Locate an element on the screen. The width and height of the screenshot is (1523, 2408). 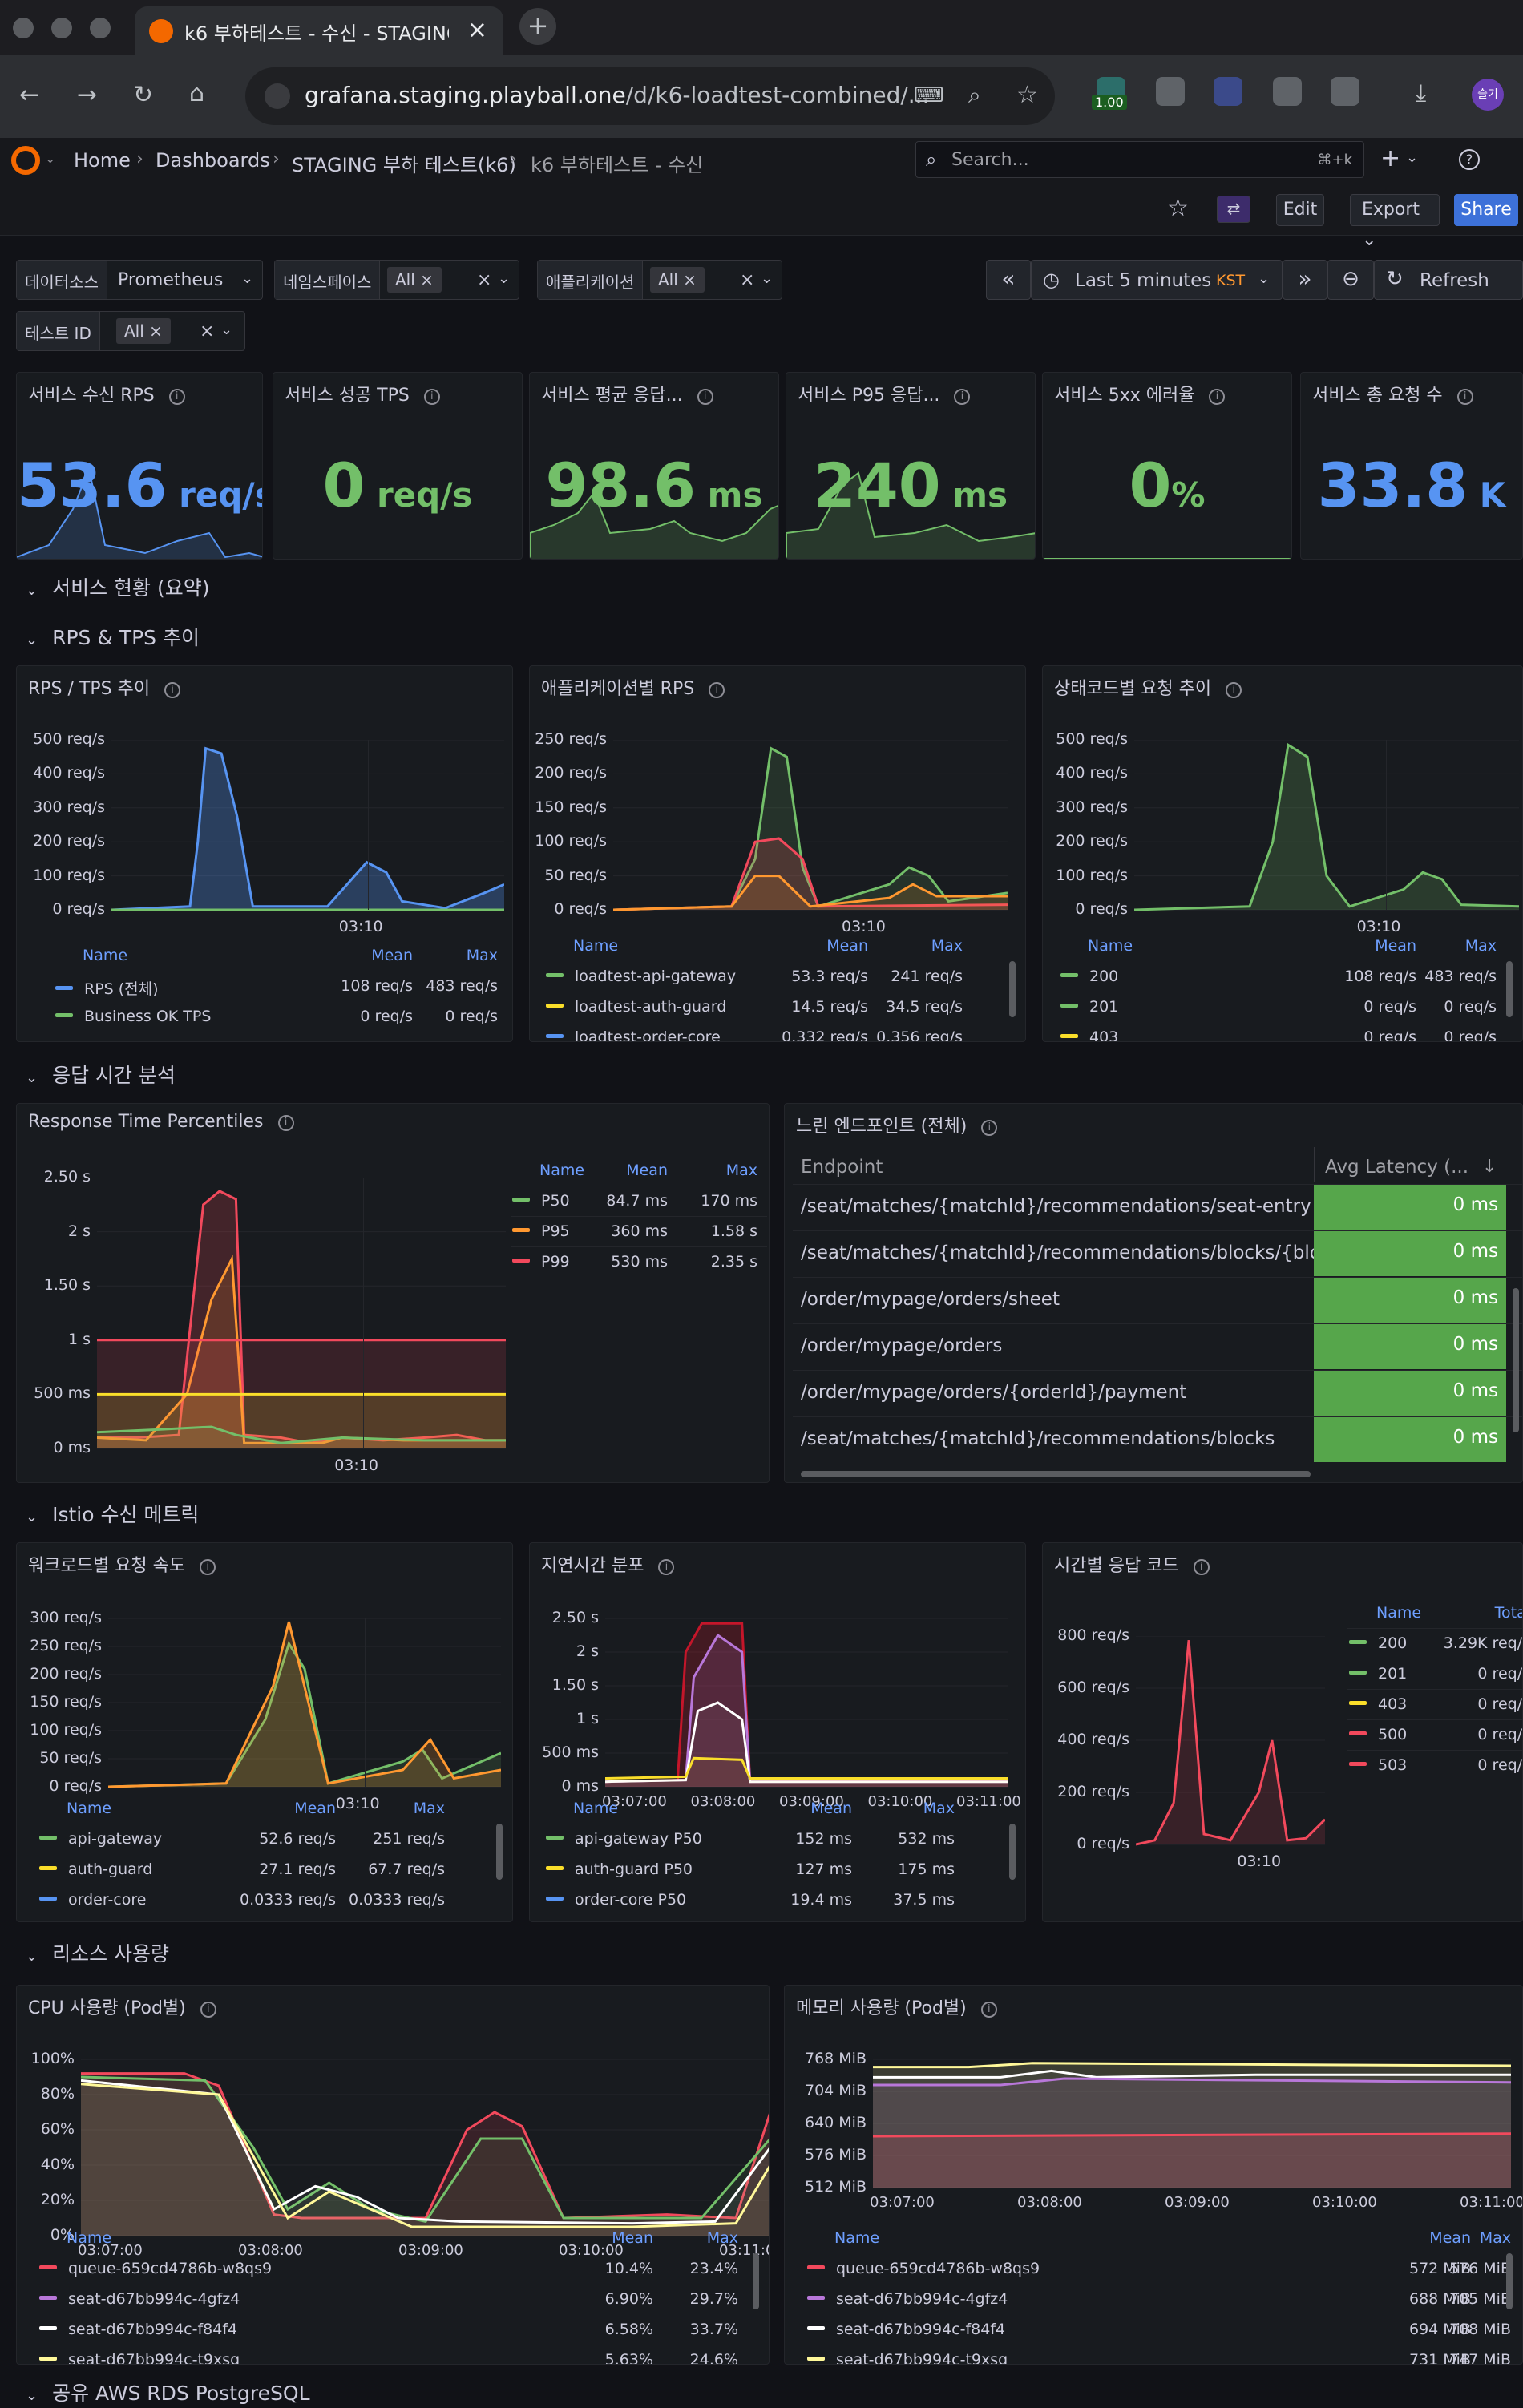
legend-item: order-core P50 is located at coordinates (616, 1900).